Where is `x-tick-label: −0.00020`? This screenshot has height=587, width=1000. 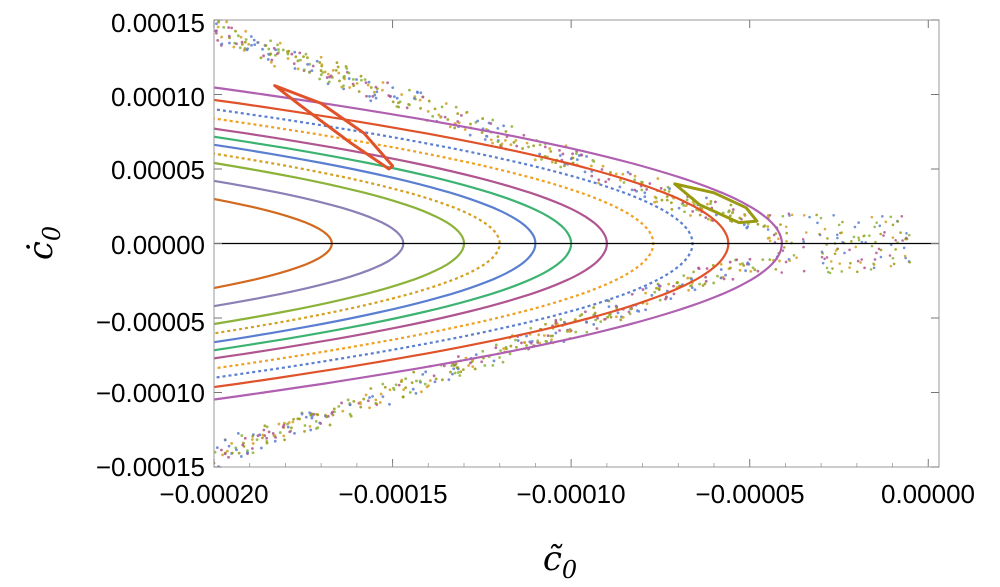 x-tick-label: −0.00020 is located at coordinates (213, 494).